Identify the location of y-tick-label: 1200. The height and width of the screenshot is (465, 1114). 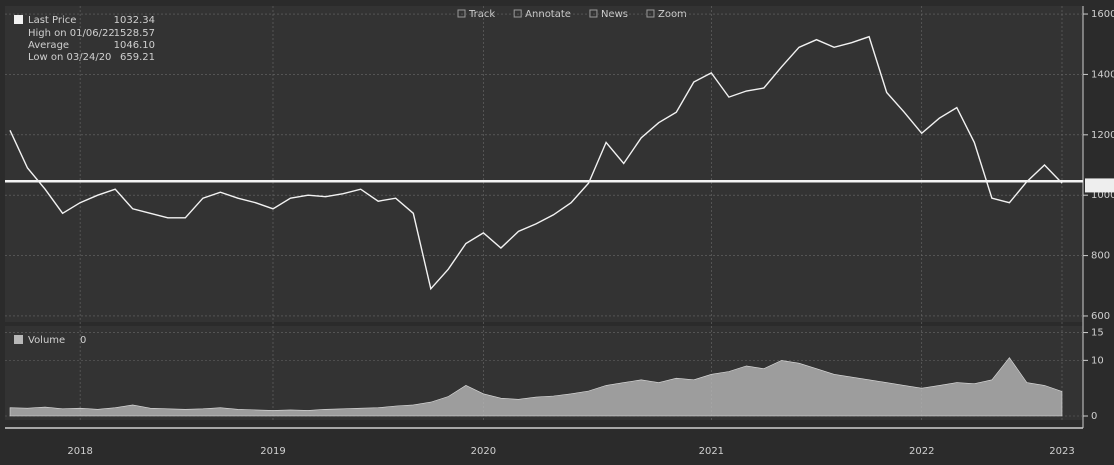
(1102, 135).